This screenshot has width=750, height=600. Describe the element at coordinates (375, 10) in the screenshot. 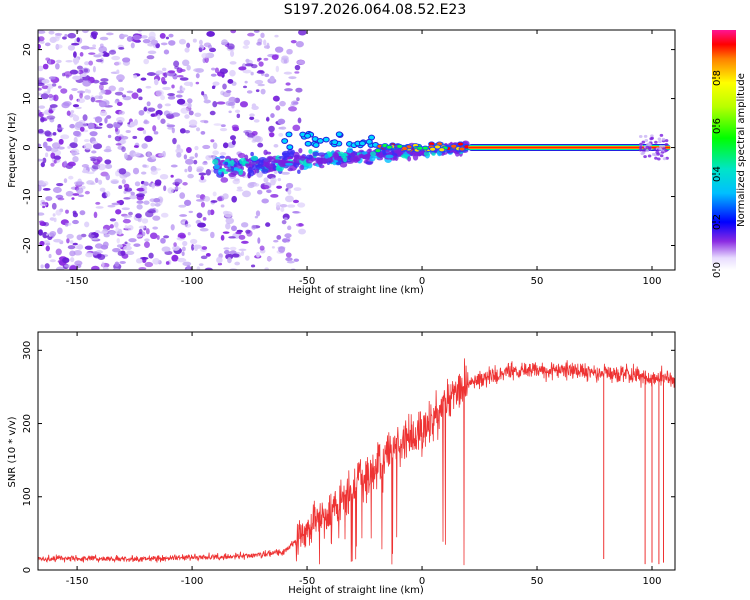

I see `chart-title: S197.2026.064.08.52.E23` at that location.